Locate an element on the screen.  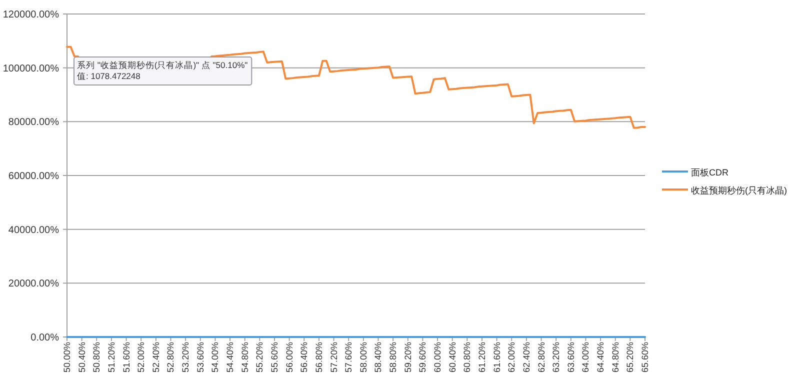
x-tick-label: 55.20% is located at coordinates (259, 357).